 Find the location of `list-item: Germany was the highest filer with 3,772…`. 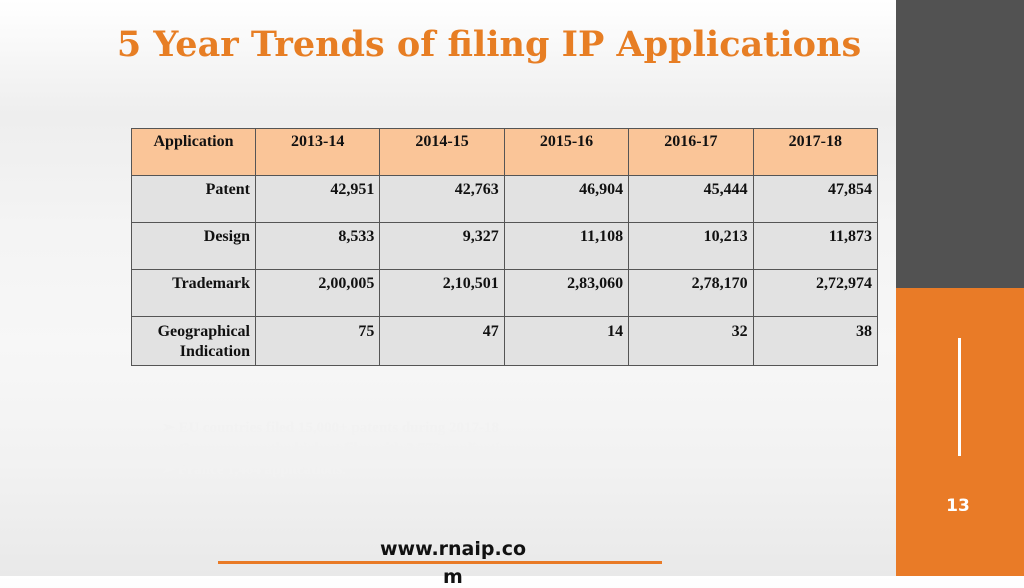

list-item: Germany was the highest filer with 3,772… is located at coordinates (341, 449).